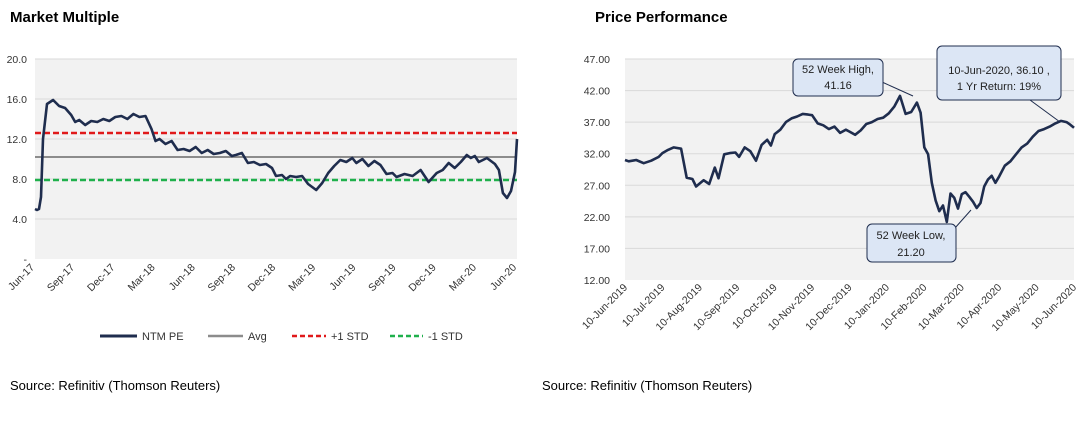  I want to click on x-tick-label: Dec-19, so click(422, 278).